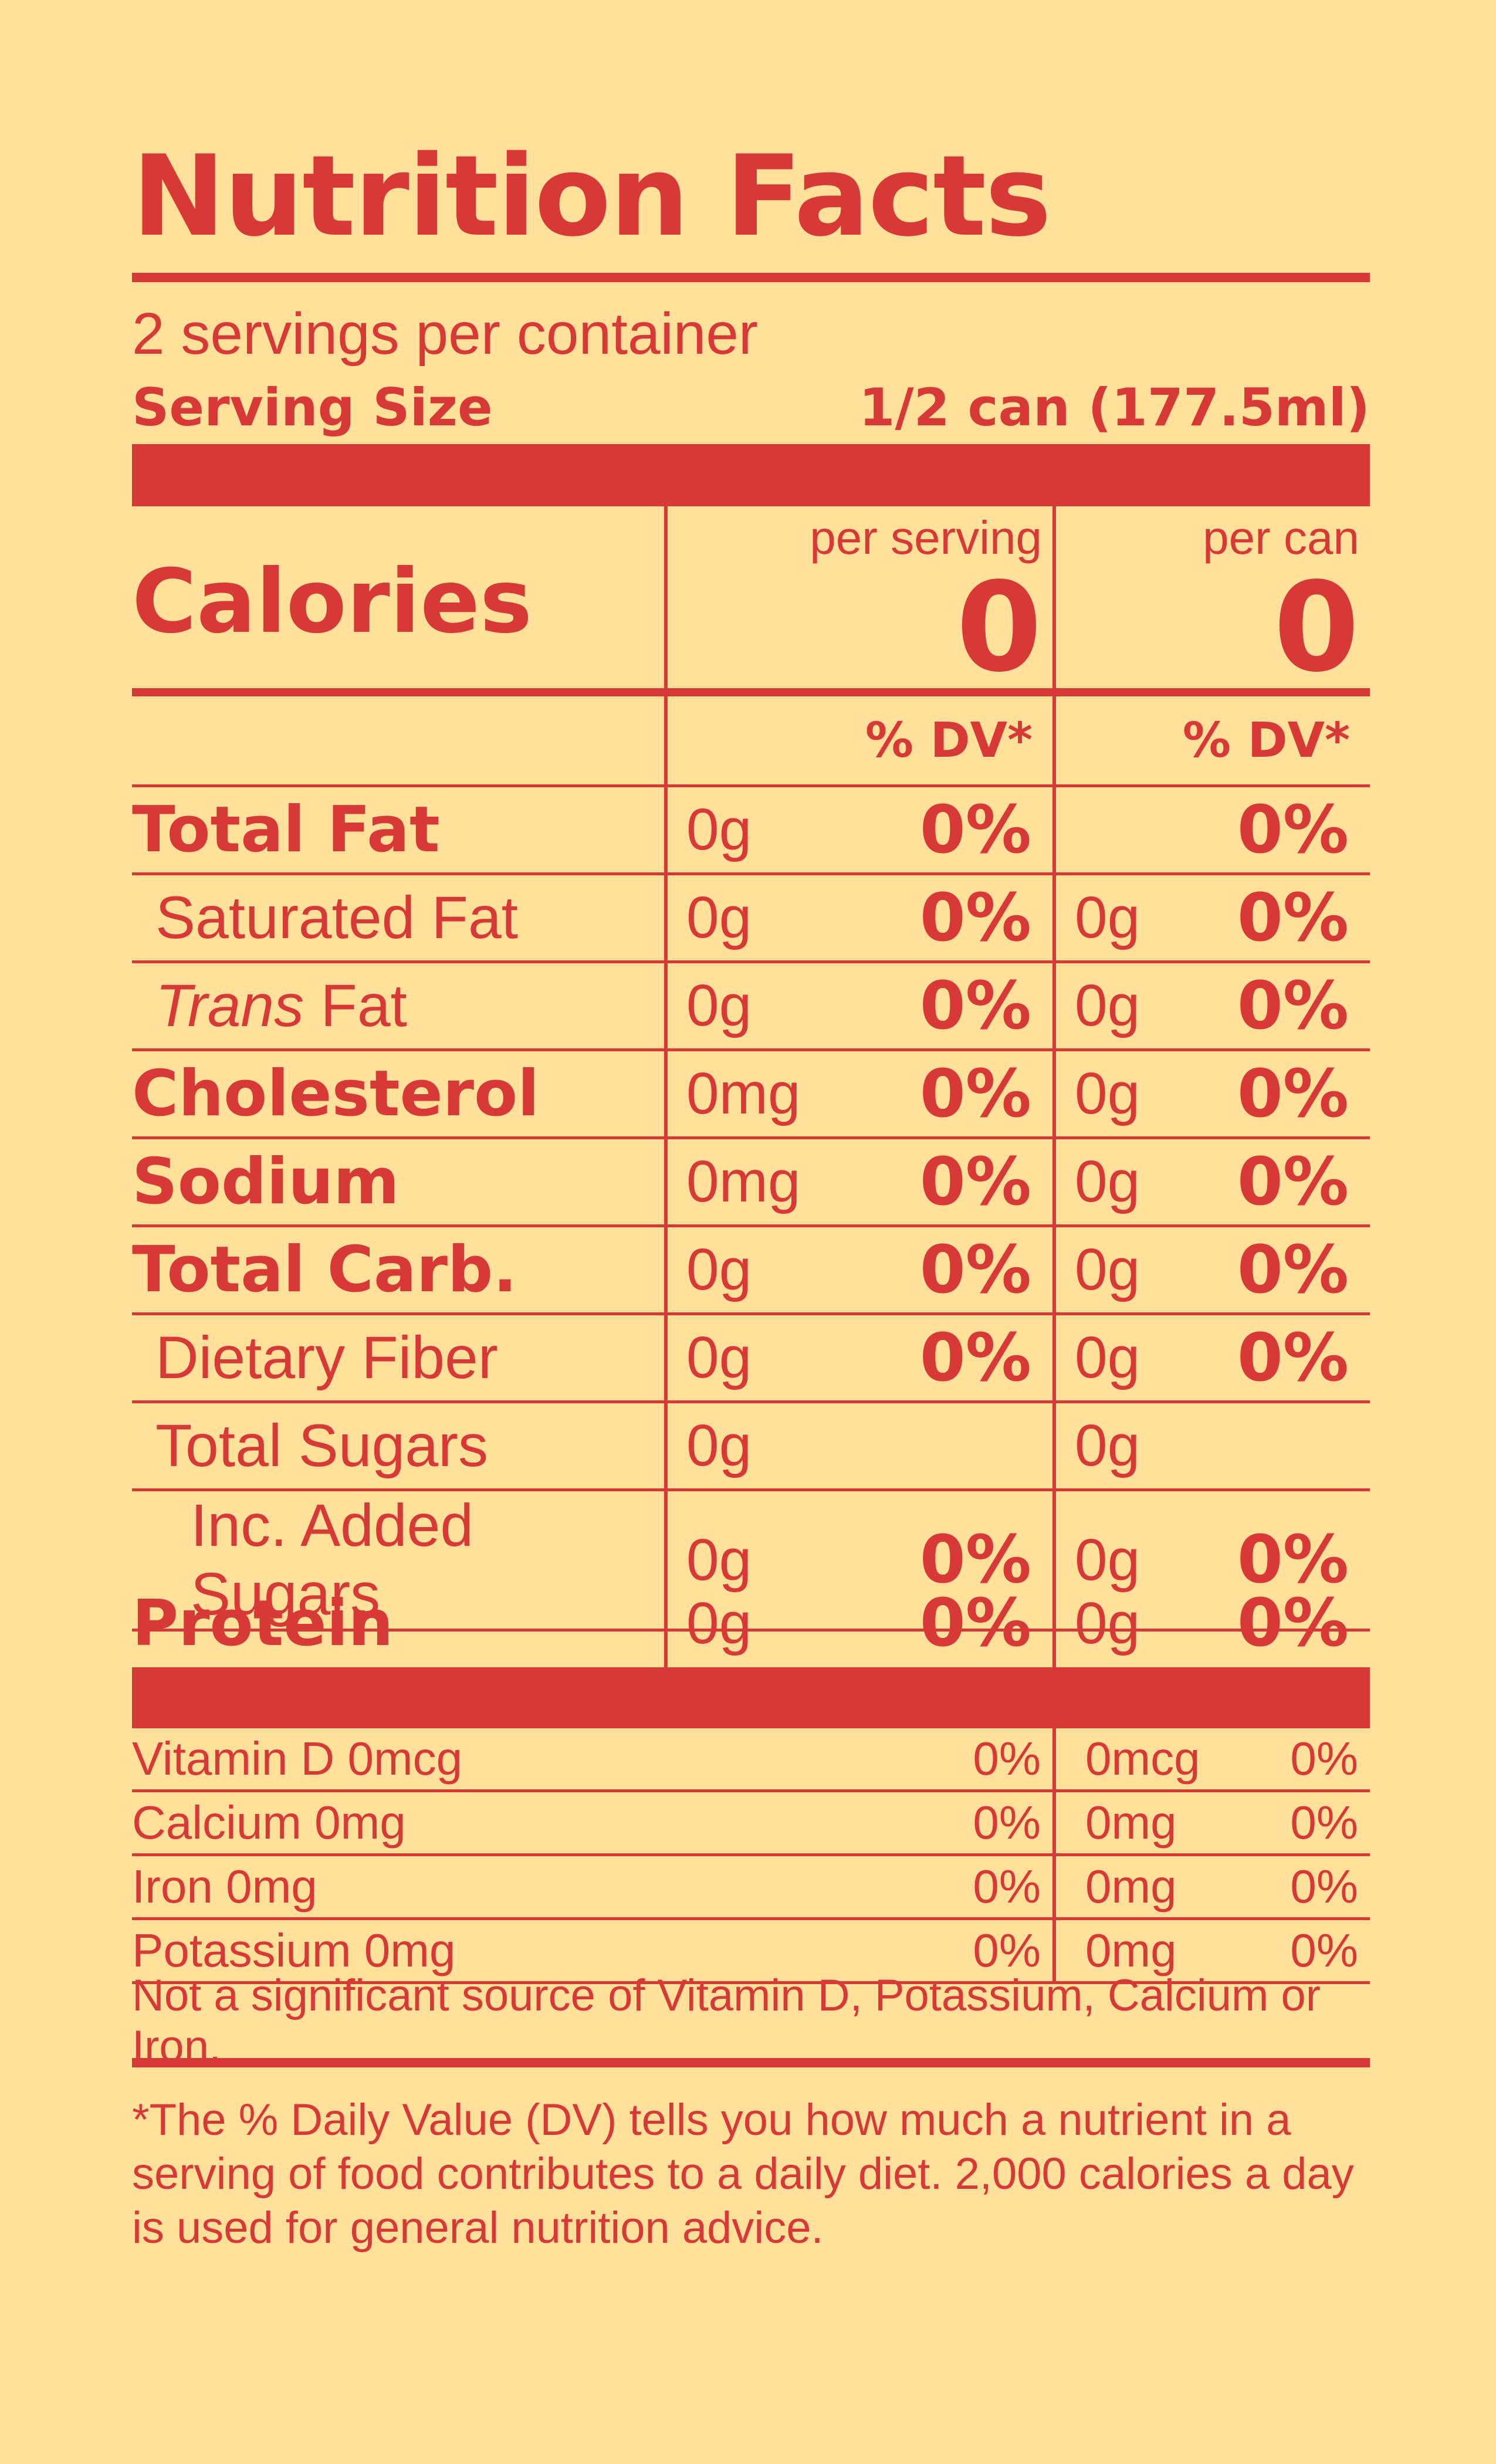  Describe the element at coordinates (1316, 627) in the screenshot. I see `calories-per-can: 0` at that location.